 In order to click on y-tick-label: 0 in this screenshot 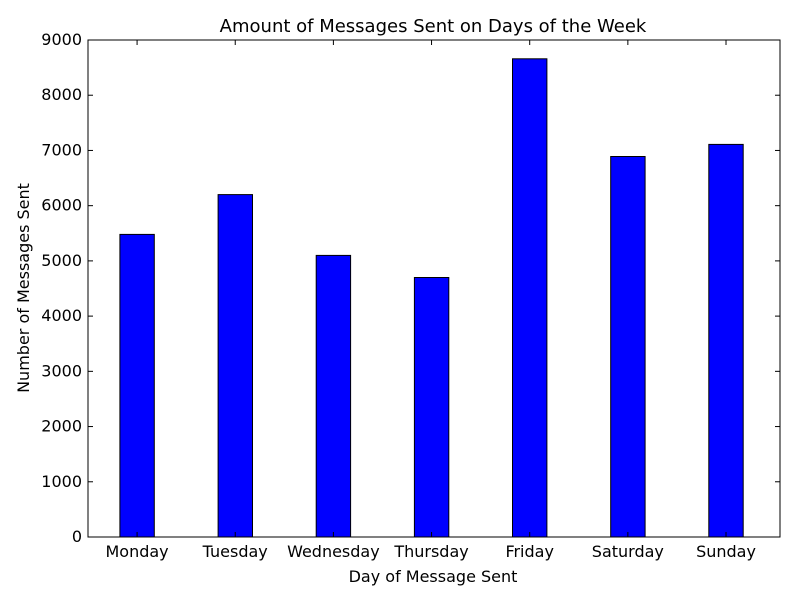, I will do `click(77, 536)`.